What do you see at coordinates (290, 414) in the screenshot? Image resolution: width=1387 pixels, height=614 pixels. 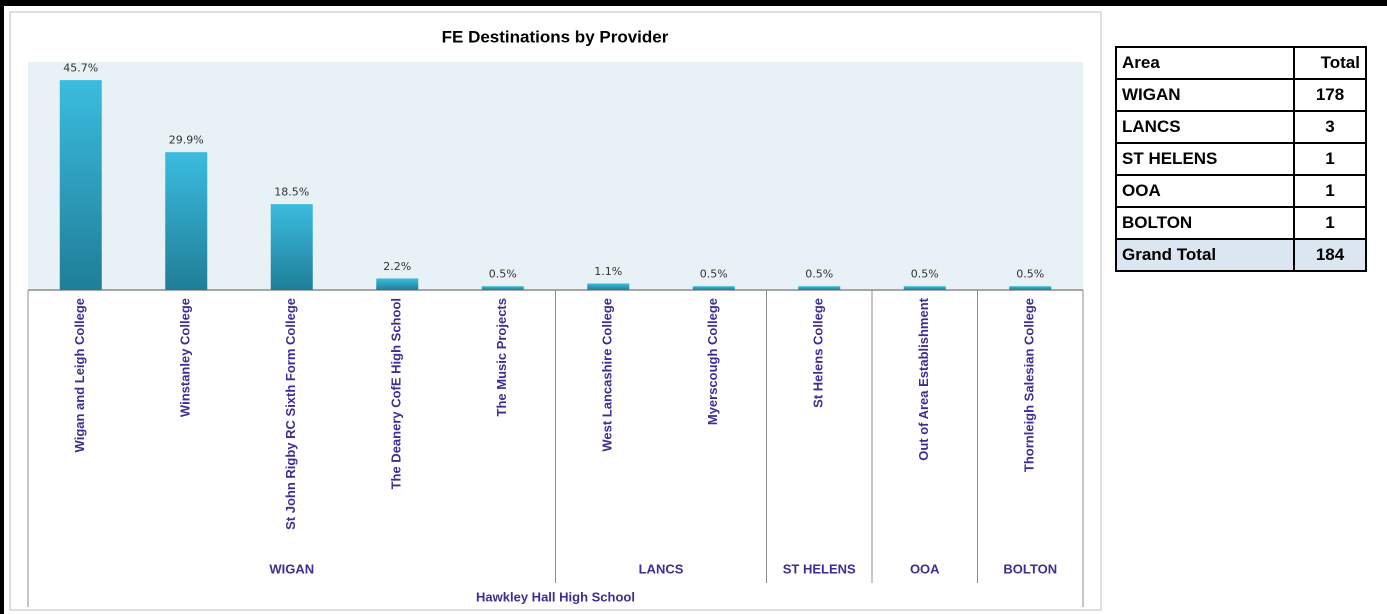 I see `x-tick-label: St John Rigby RC Sixth Form College` at bounding box center [290, 414].